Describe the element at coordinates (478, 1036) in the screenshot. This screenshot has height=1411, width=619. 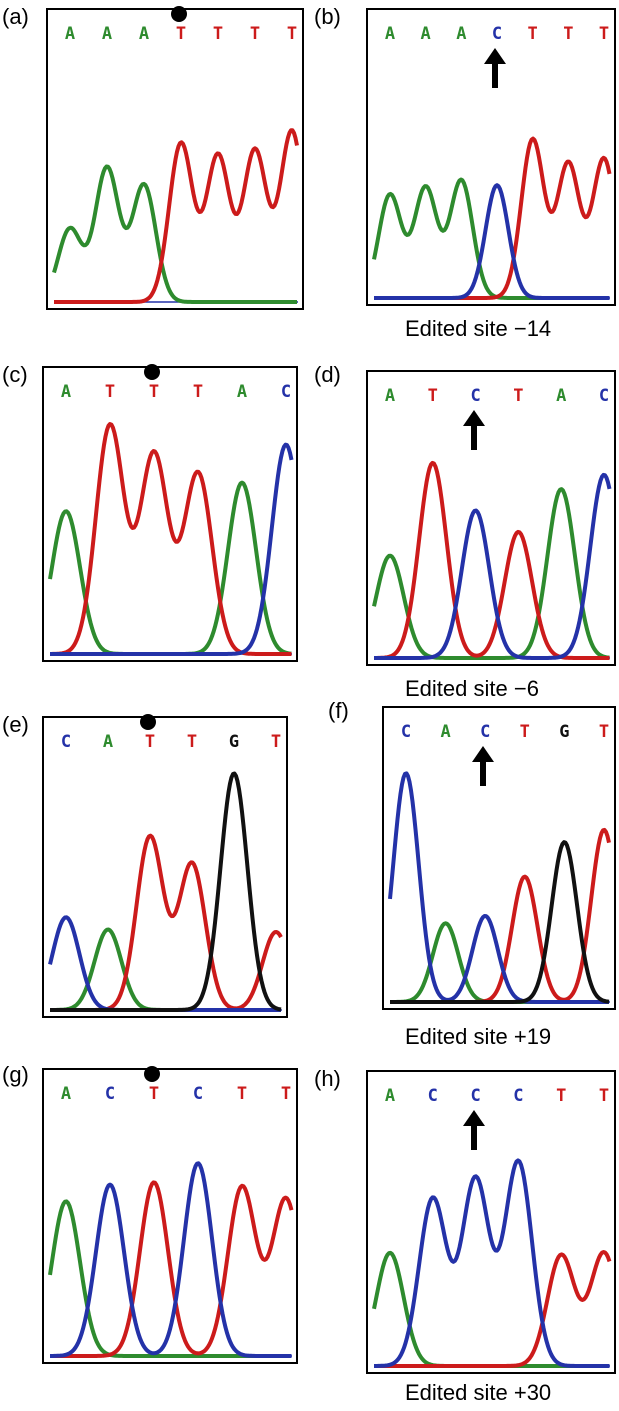
I see `edited-site-caption: Edited site +19` at that location.